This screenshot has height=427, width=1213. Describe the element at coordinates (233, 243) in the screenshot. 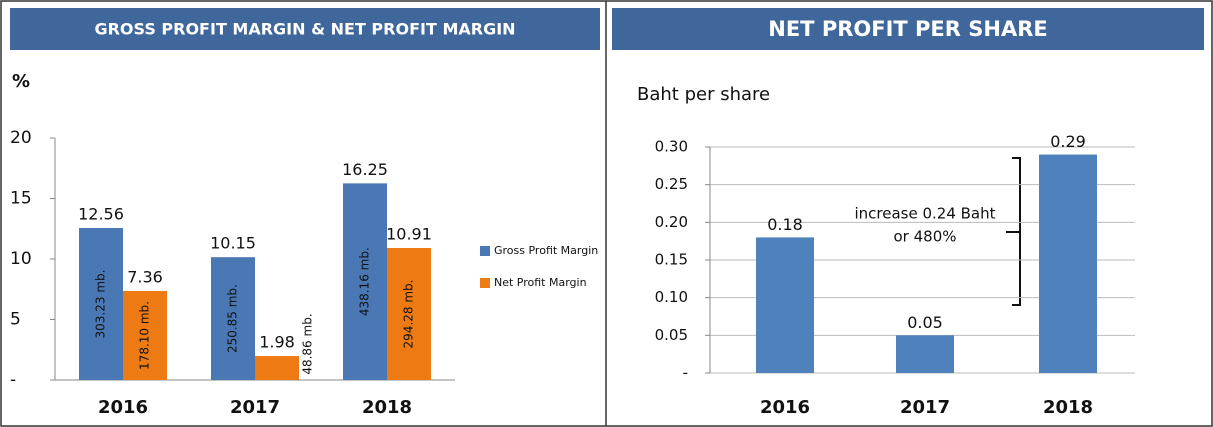

I see `value-label: 10.15` at that location.